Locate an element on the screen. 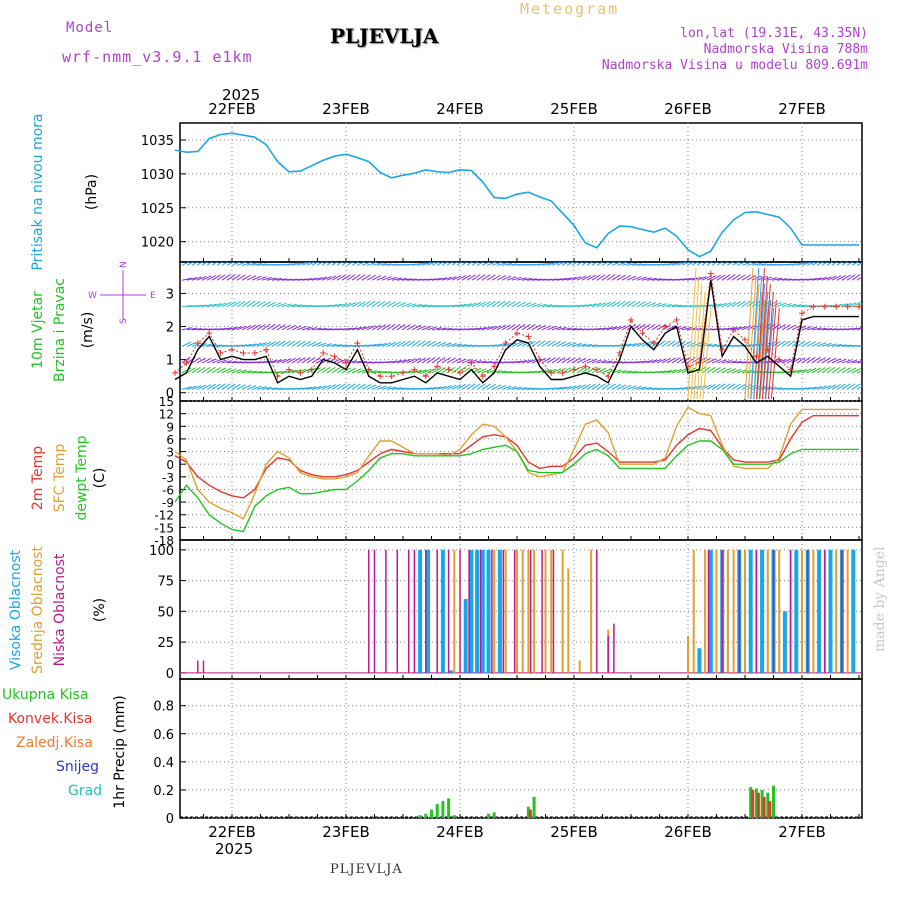 Image resolution: width=900 pixels, height=900 pixels. clouds-ytick-label: 0 is located at coordinates (170, 674).